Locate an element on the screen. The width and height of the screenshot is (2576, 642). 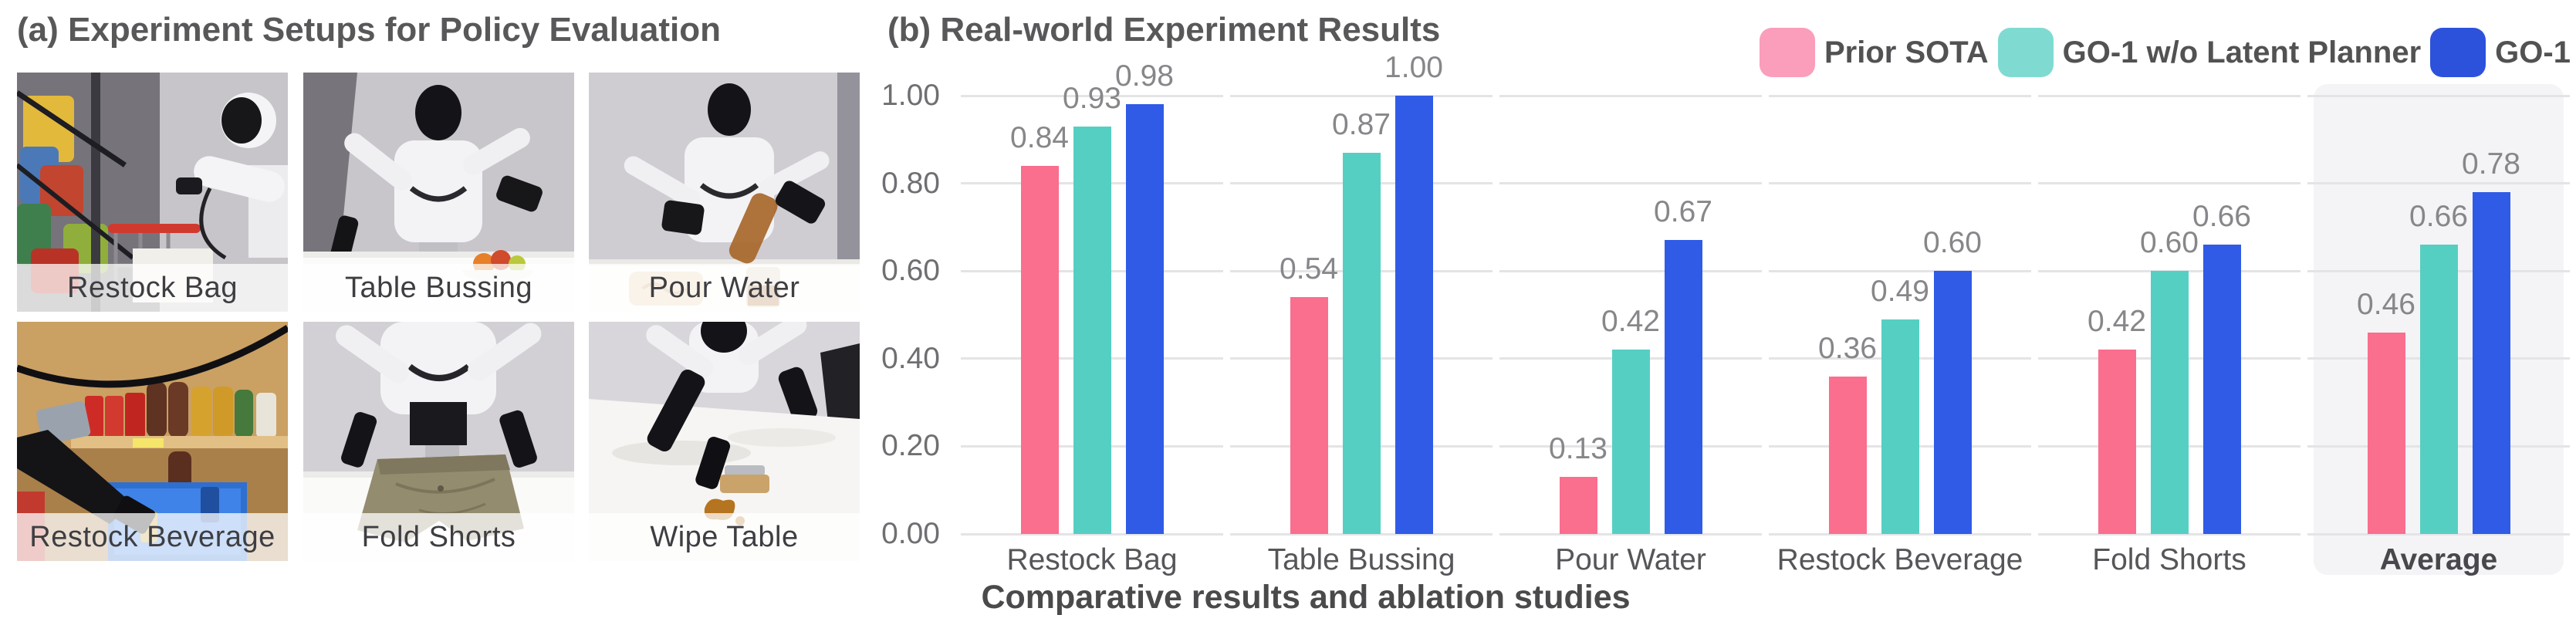
chart-legend: Prior SOTA GO-1 w/o Latent Planner GO-1 is located at coordinates (2165, 52).